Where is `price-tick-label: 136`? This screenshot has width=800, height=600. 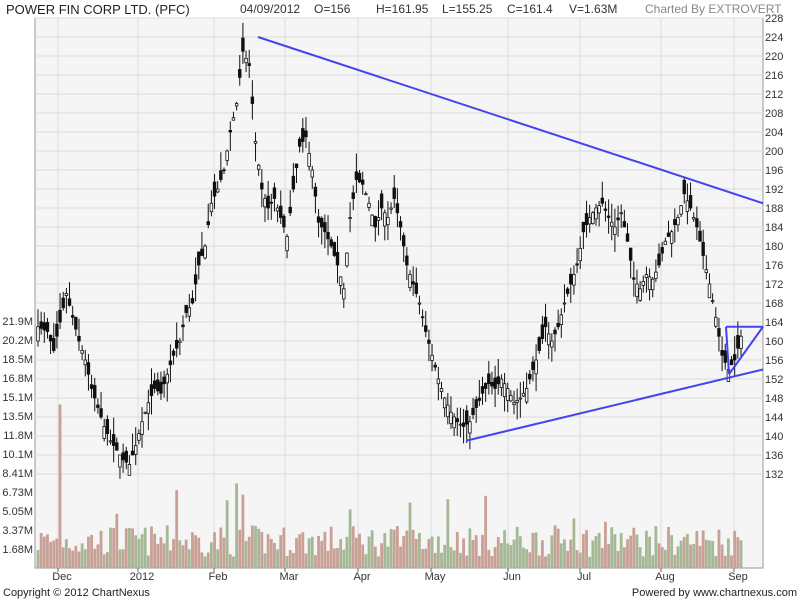
price-tick-label: 136 is located at coordinates (774, 456).